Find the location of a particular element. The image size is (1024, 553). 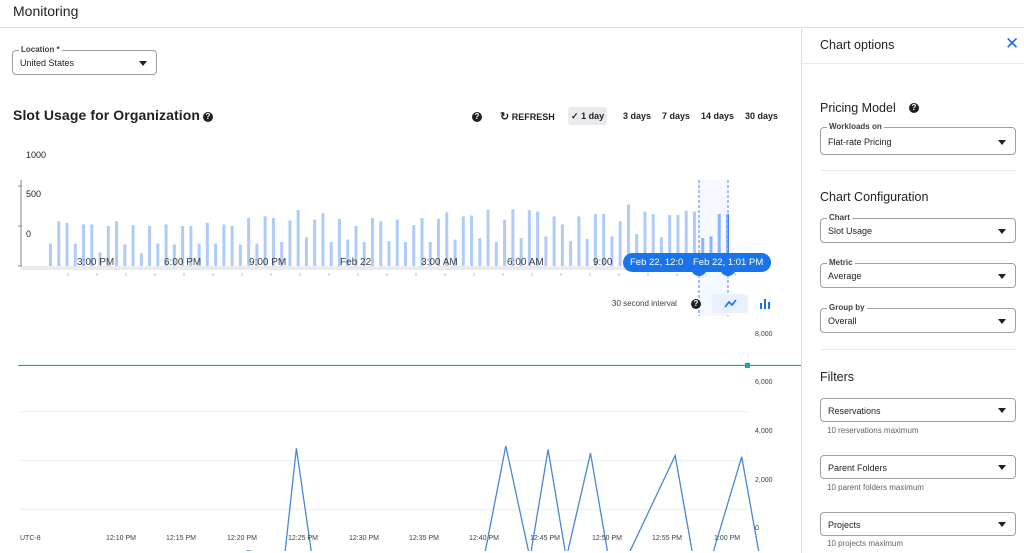

bar-chart-icon is located at coordinates (765, 304).